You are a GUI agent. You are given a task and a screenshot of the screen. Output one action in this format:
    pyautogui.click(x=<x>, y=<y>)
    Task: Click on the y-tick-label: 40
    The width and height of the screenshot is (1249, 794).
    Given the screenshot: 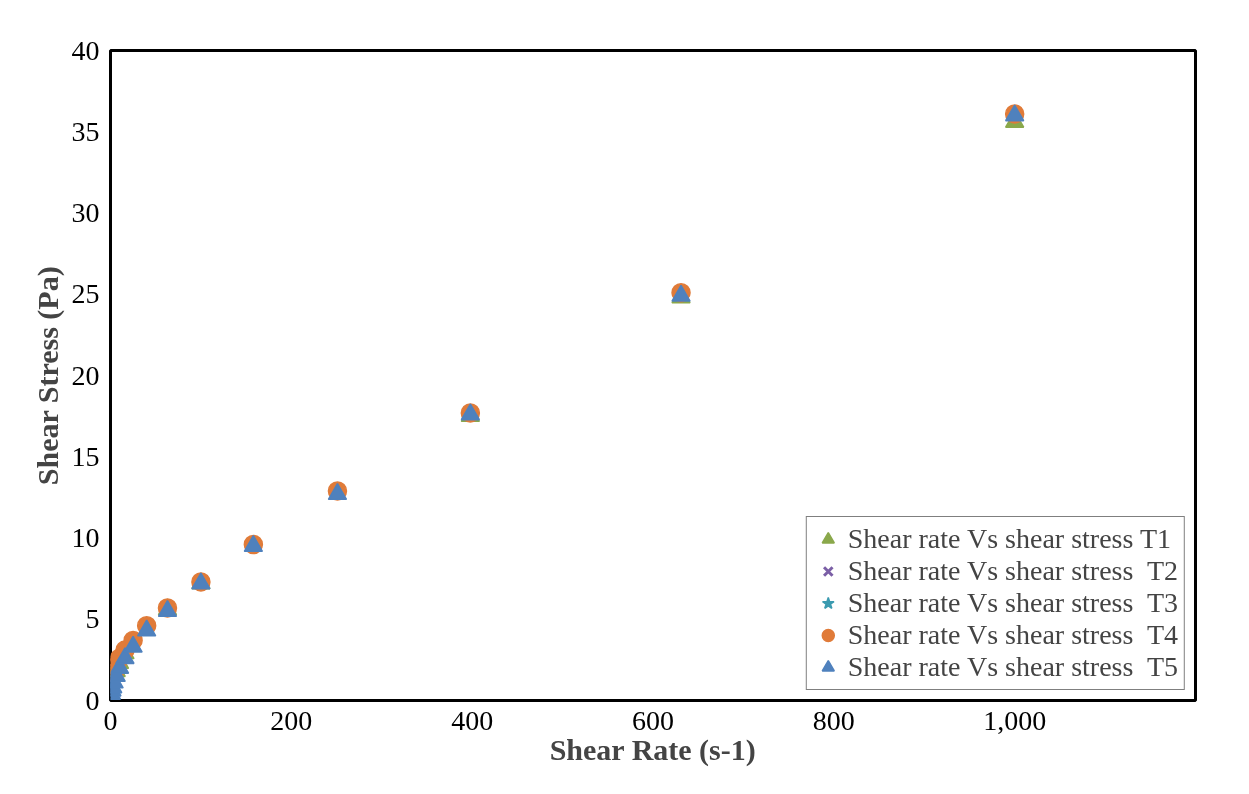 What is the action you would take?
    pyautogui.click(x=85, y=50)
    